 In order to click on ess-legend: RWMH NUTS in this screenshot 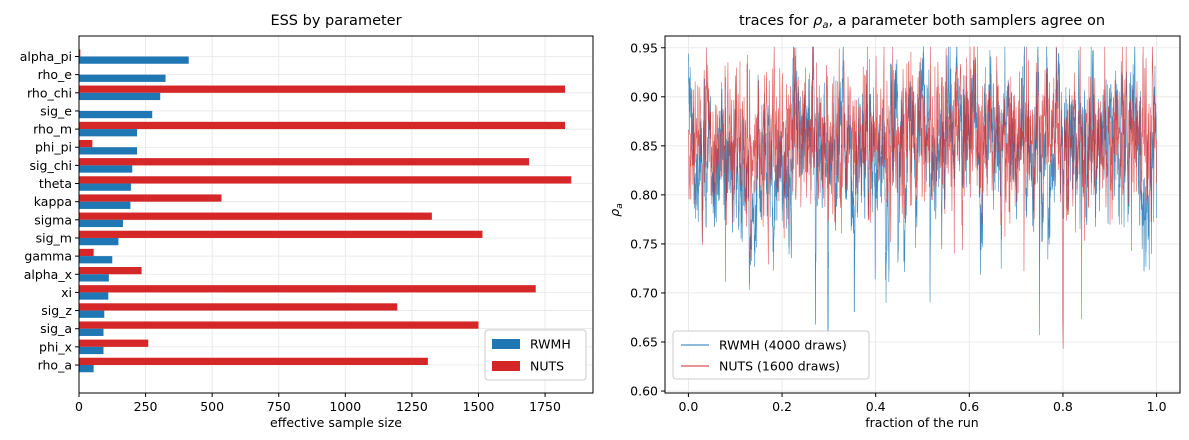, I will do `click(535, 355)`.